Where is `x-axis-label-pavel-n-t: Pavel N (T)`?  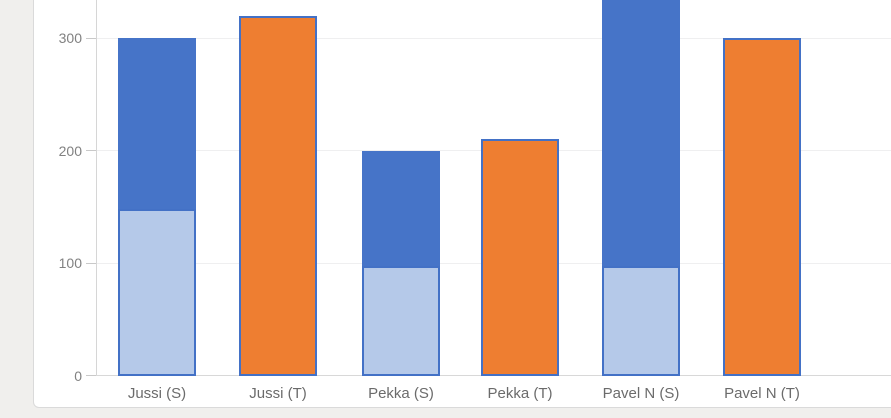
x-axis-label-pavel-n-t: Pavel N (T) is located at coordinates (762, 393).